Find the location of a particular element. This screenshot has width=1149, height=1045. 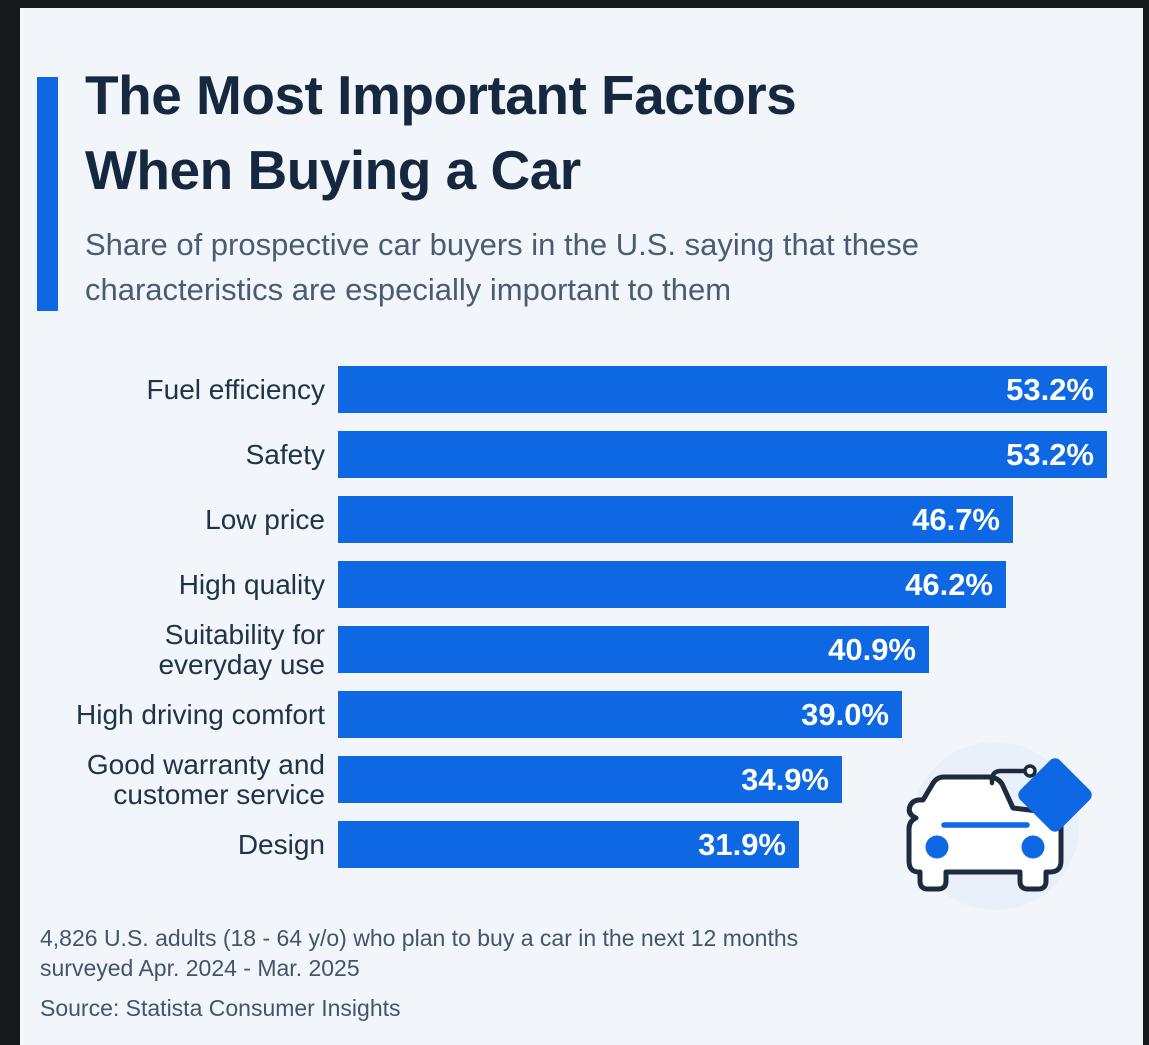

bar: 46.7% is located at coordinates (675, 519).